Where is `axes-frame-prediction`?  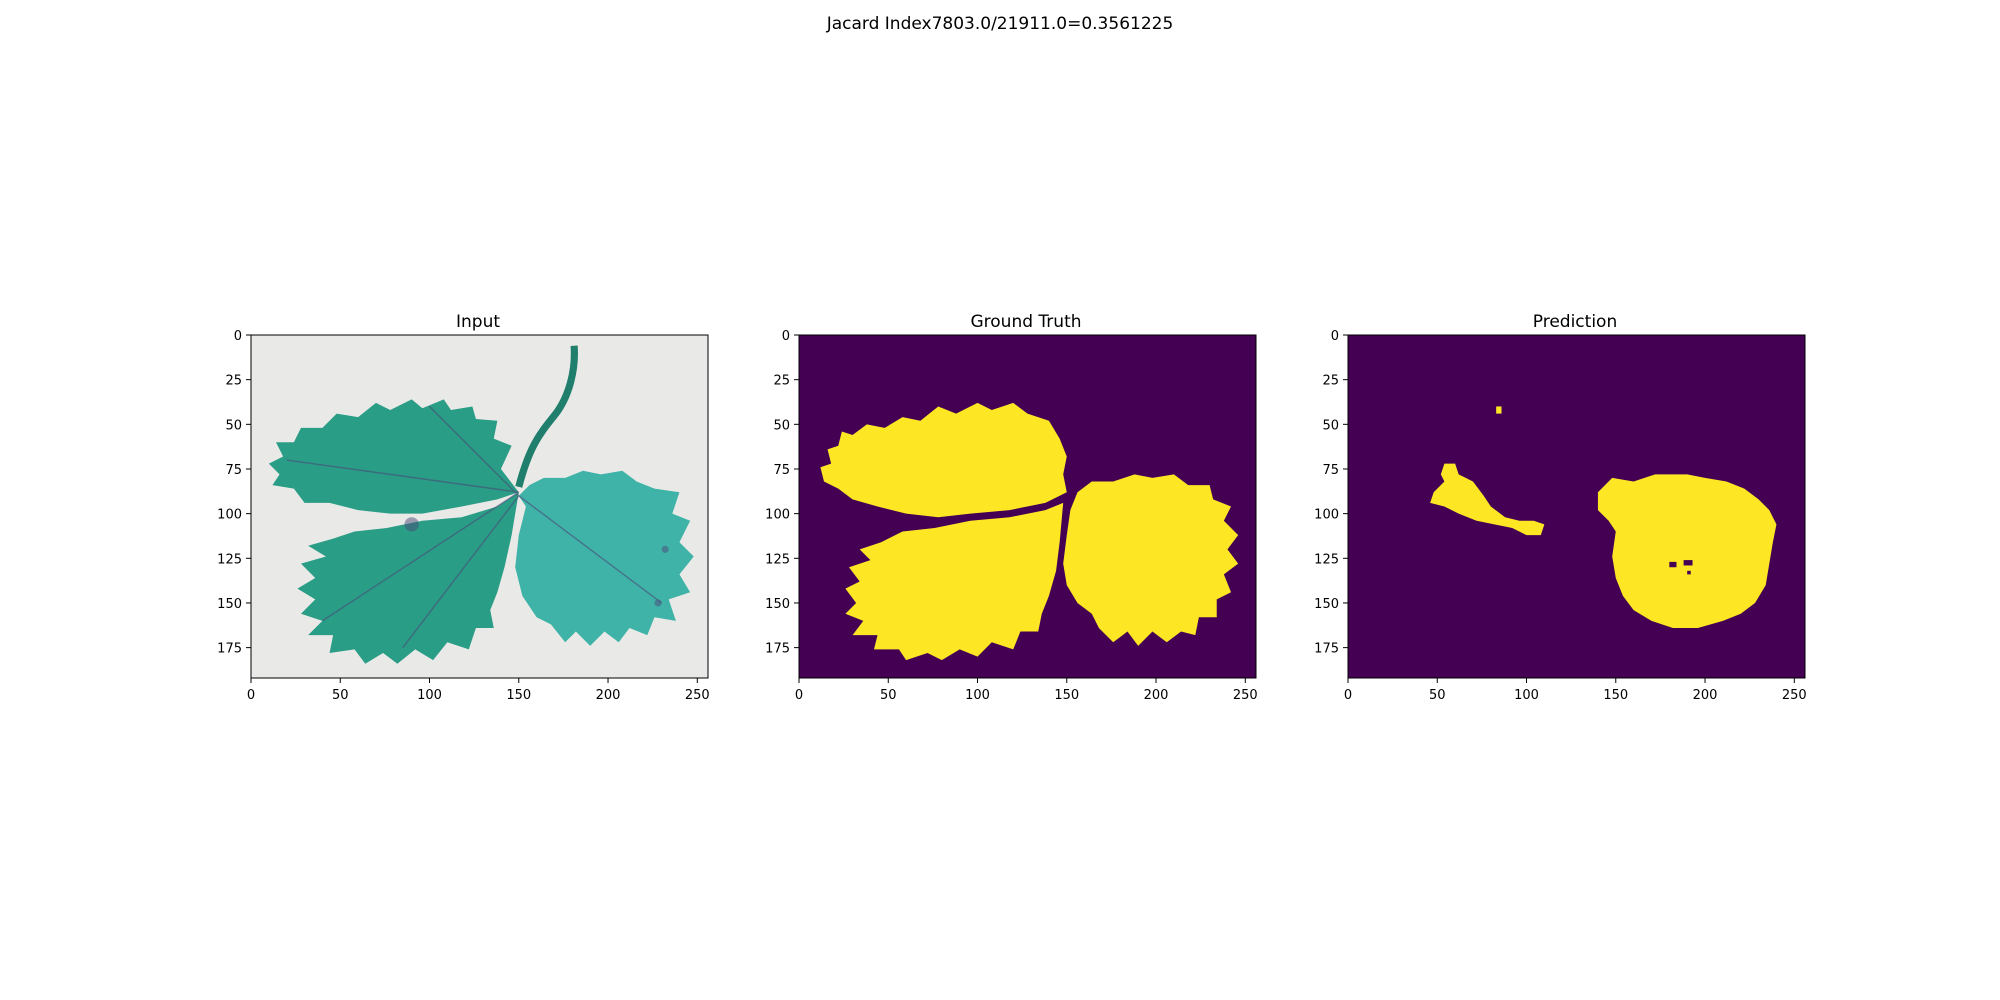
axes-frame-prediction is located at coordinates (1576, 506).